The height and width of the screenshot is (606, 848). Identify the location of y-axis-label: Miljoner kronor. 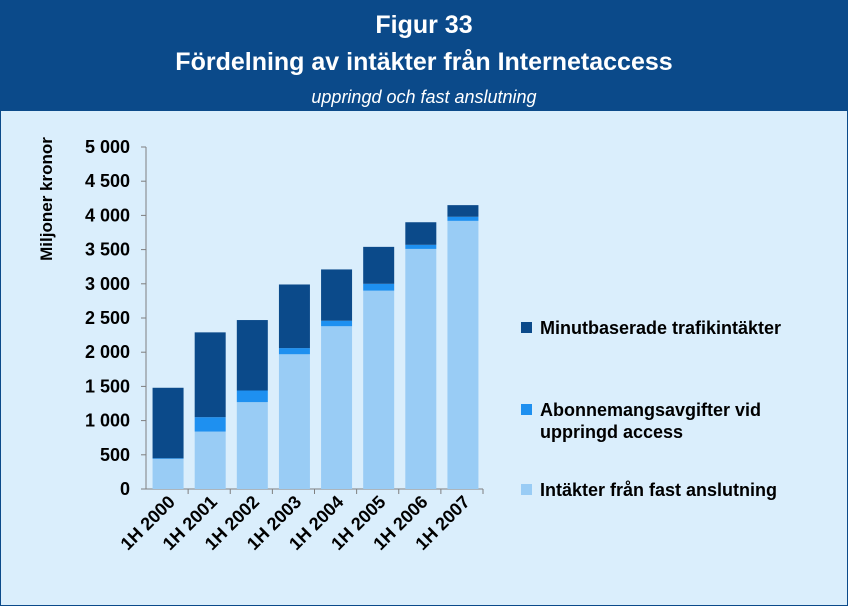
(46, 199).